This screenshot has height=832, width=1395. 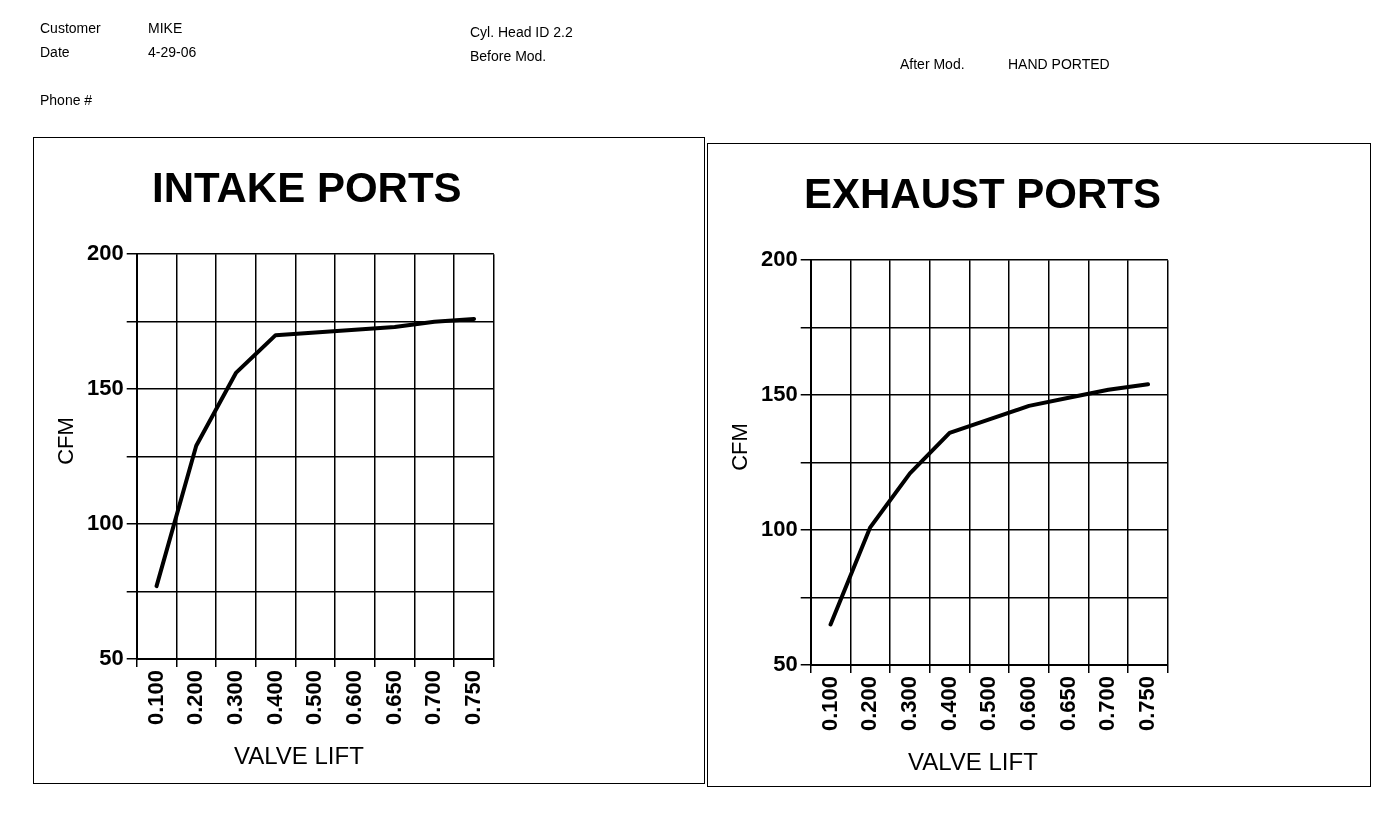 I want to click on text: Cyl. Head ID 2.2, so click(x=521, y=32).